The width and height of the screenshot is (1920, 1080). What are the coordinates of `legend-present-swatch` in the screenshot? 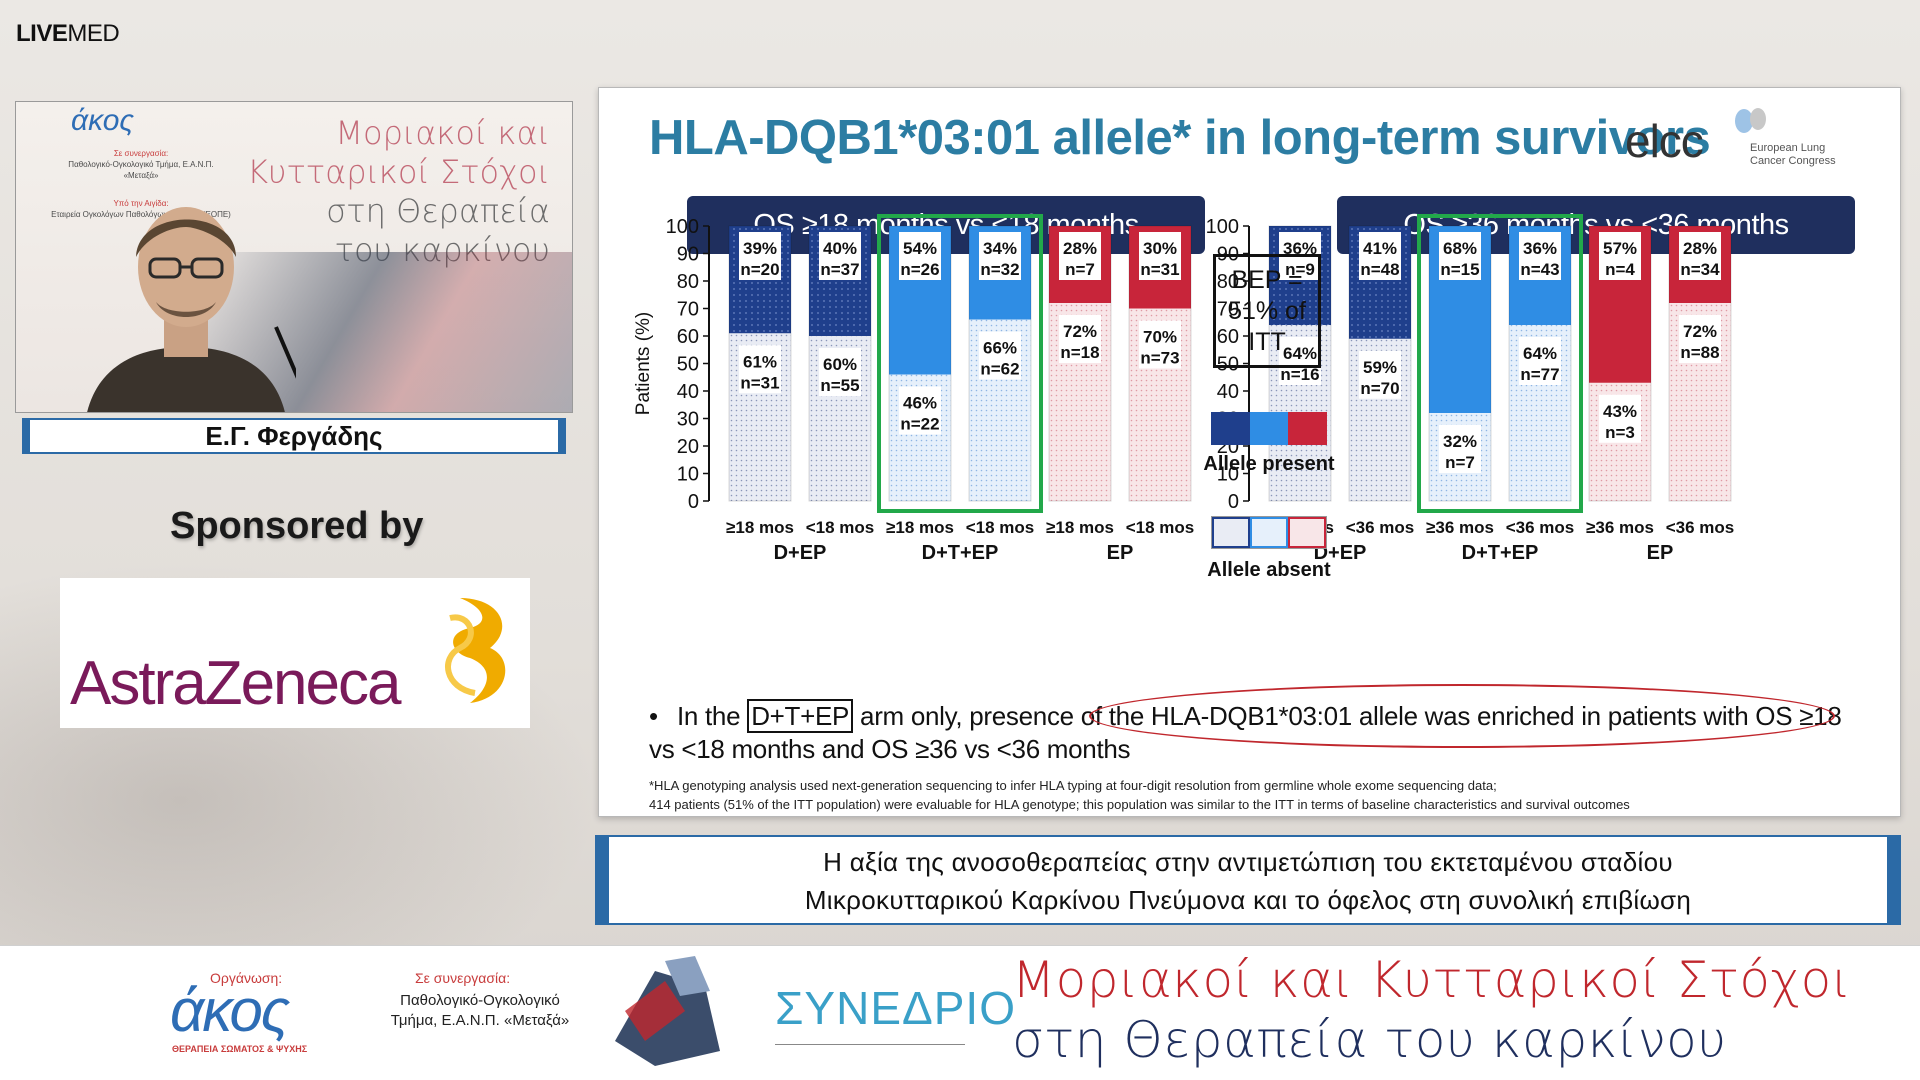 It's located at (1269, 428).